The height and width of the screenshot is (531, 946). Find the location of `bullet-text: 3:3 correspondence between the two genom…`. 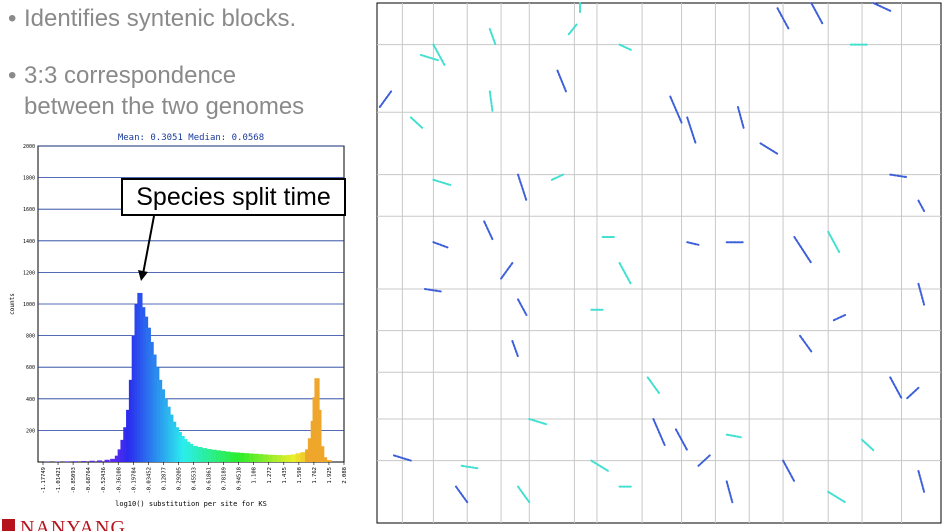

bullet-text: 3:3 correspondence between the two genom… is located at coordinates (164, 91).